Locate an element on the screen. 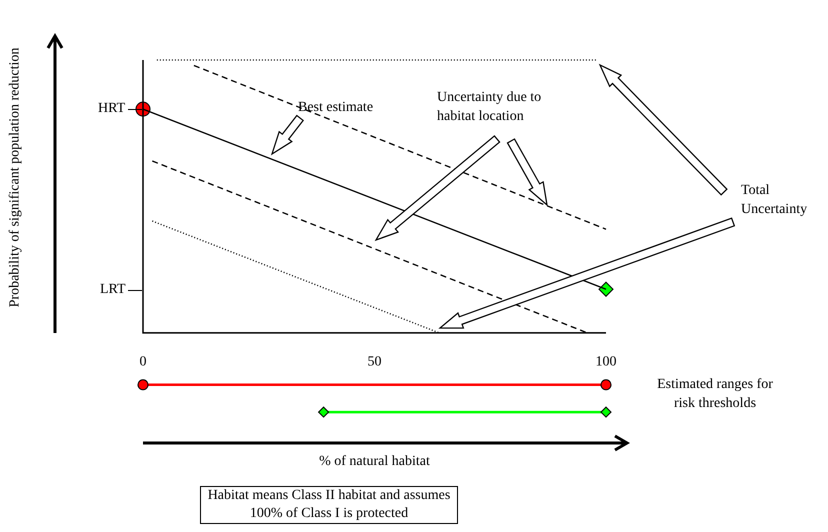  text: Total Uncertainty is located at coordinates (774, 200).